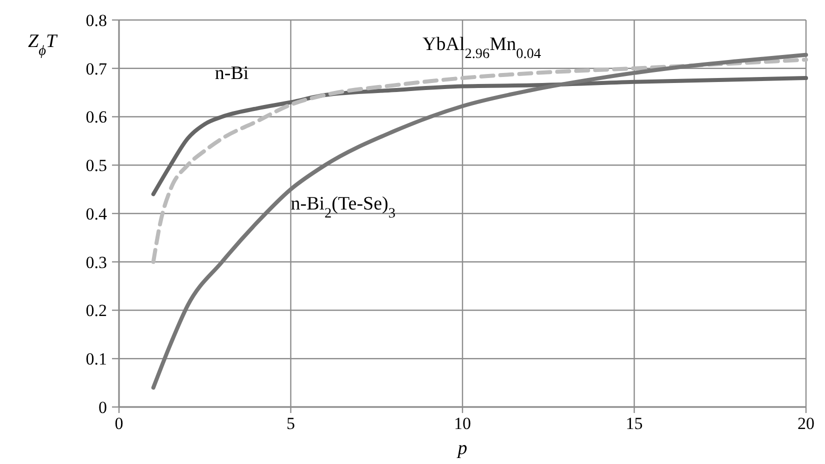  I want to click on series-label: n-Bi$_{2}$(Te-Se)$_{3}$, so click(343, 207).